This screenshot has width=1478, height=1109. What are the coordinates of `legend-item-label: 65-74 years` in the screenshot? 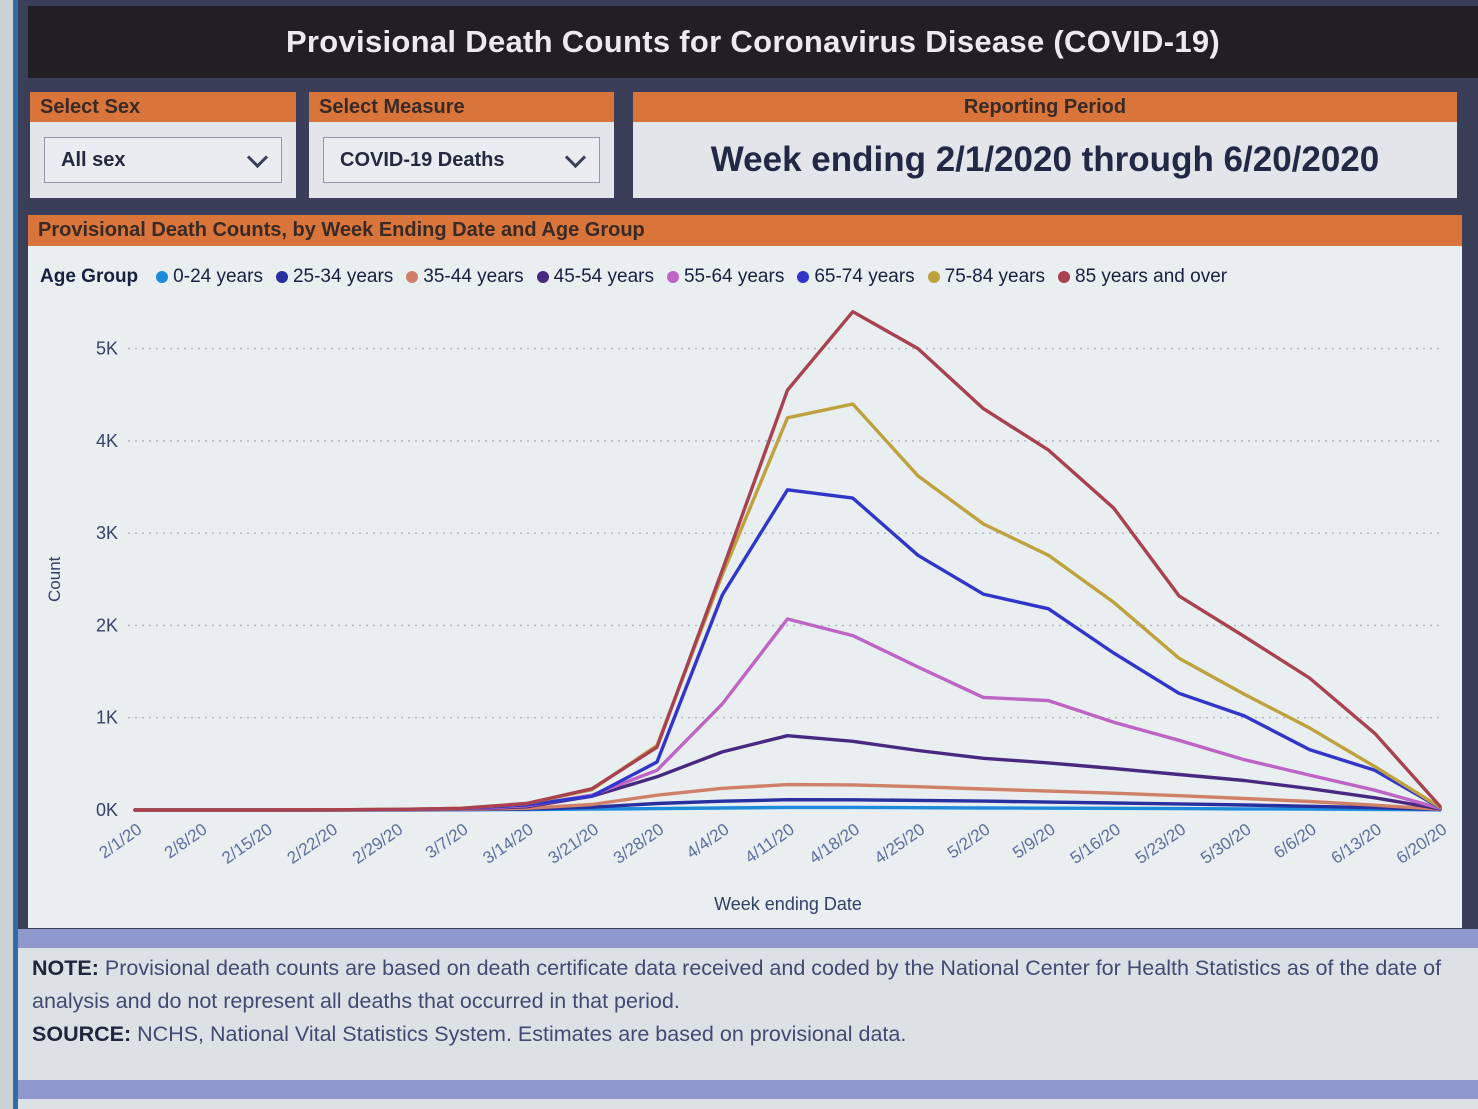 It's located at (864, 276).